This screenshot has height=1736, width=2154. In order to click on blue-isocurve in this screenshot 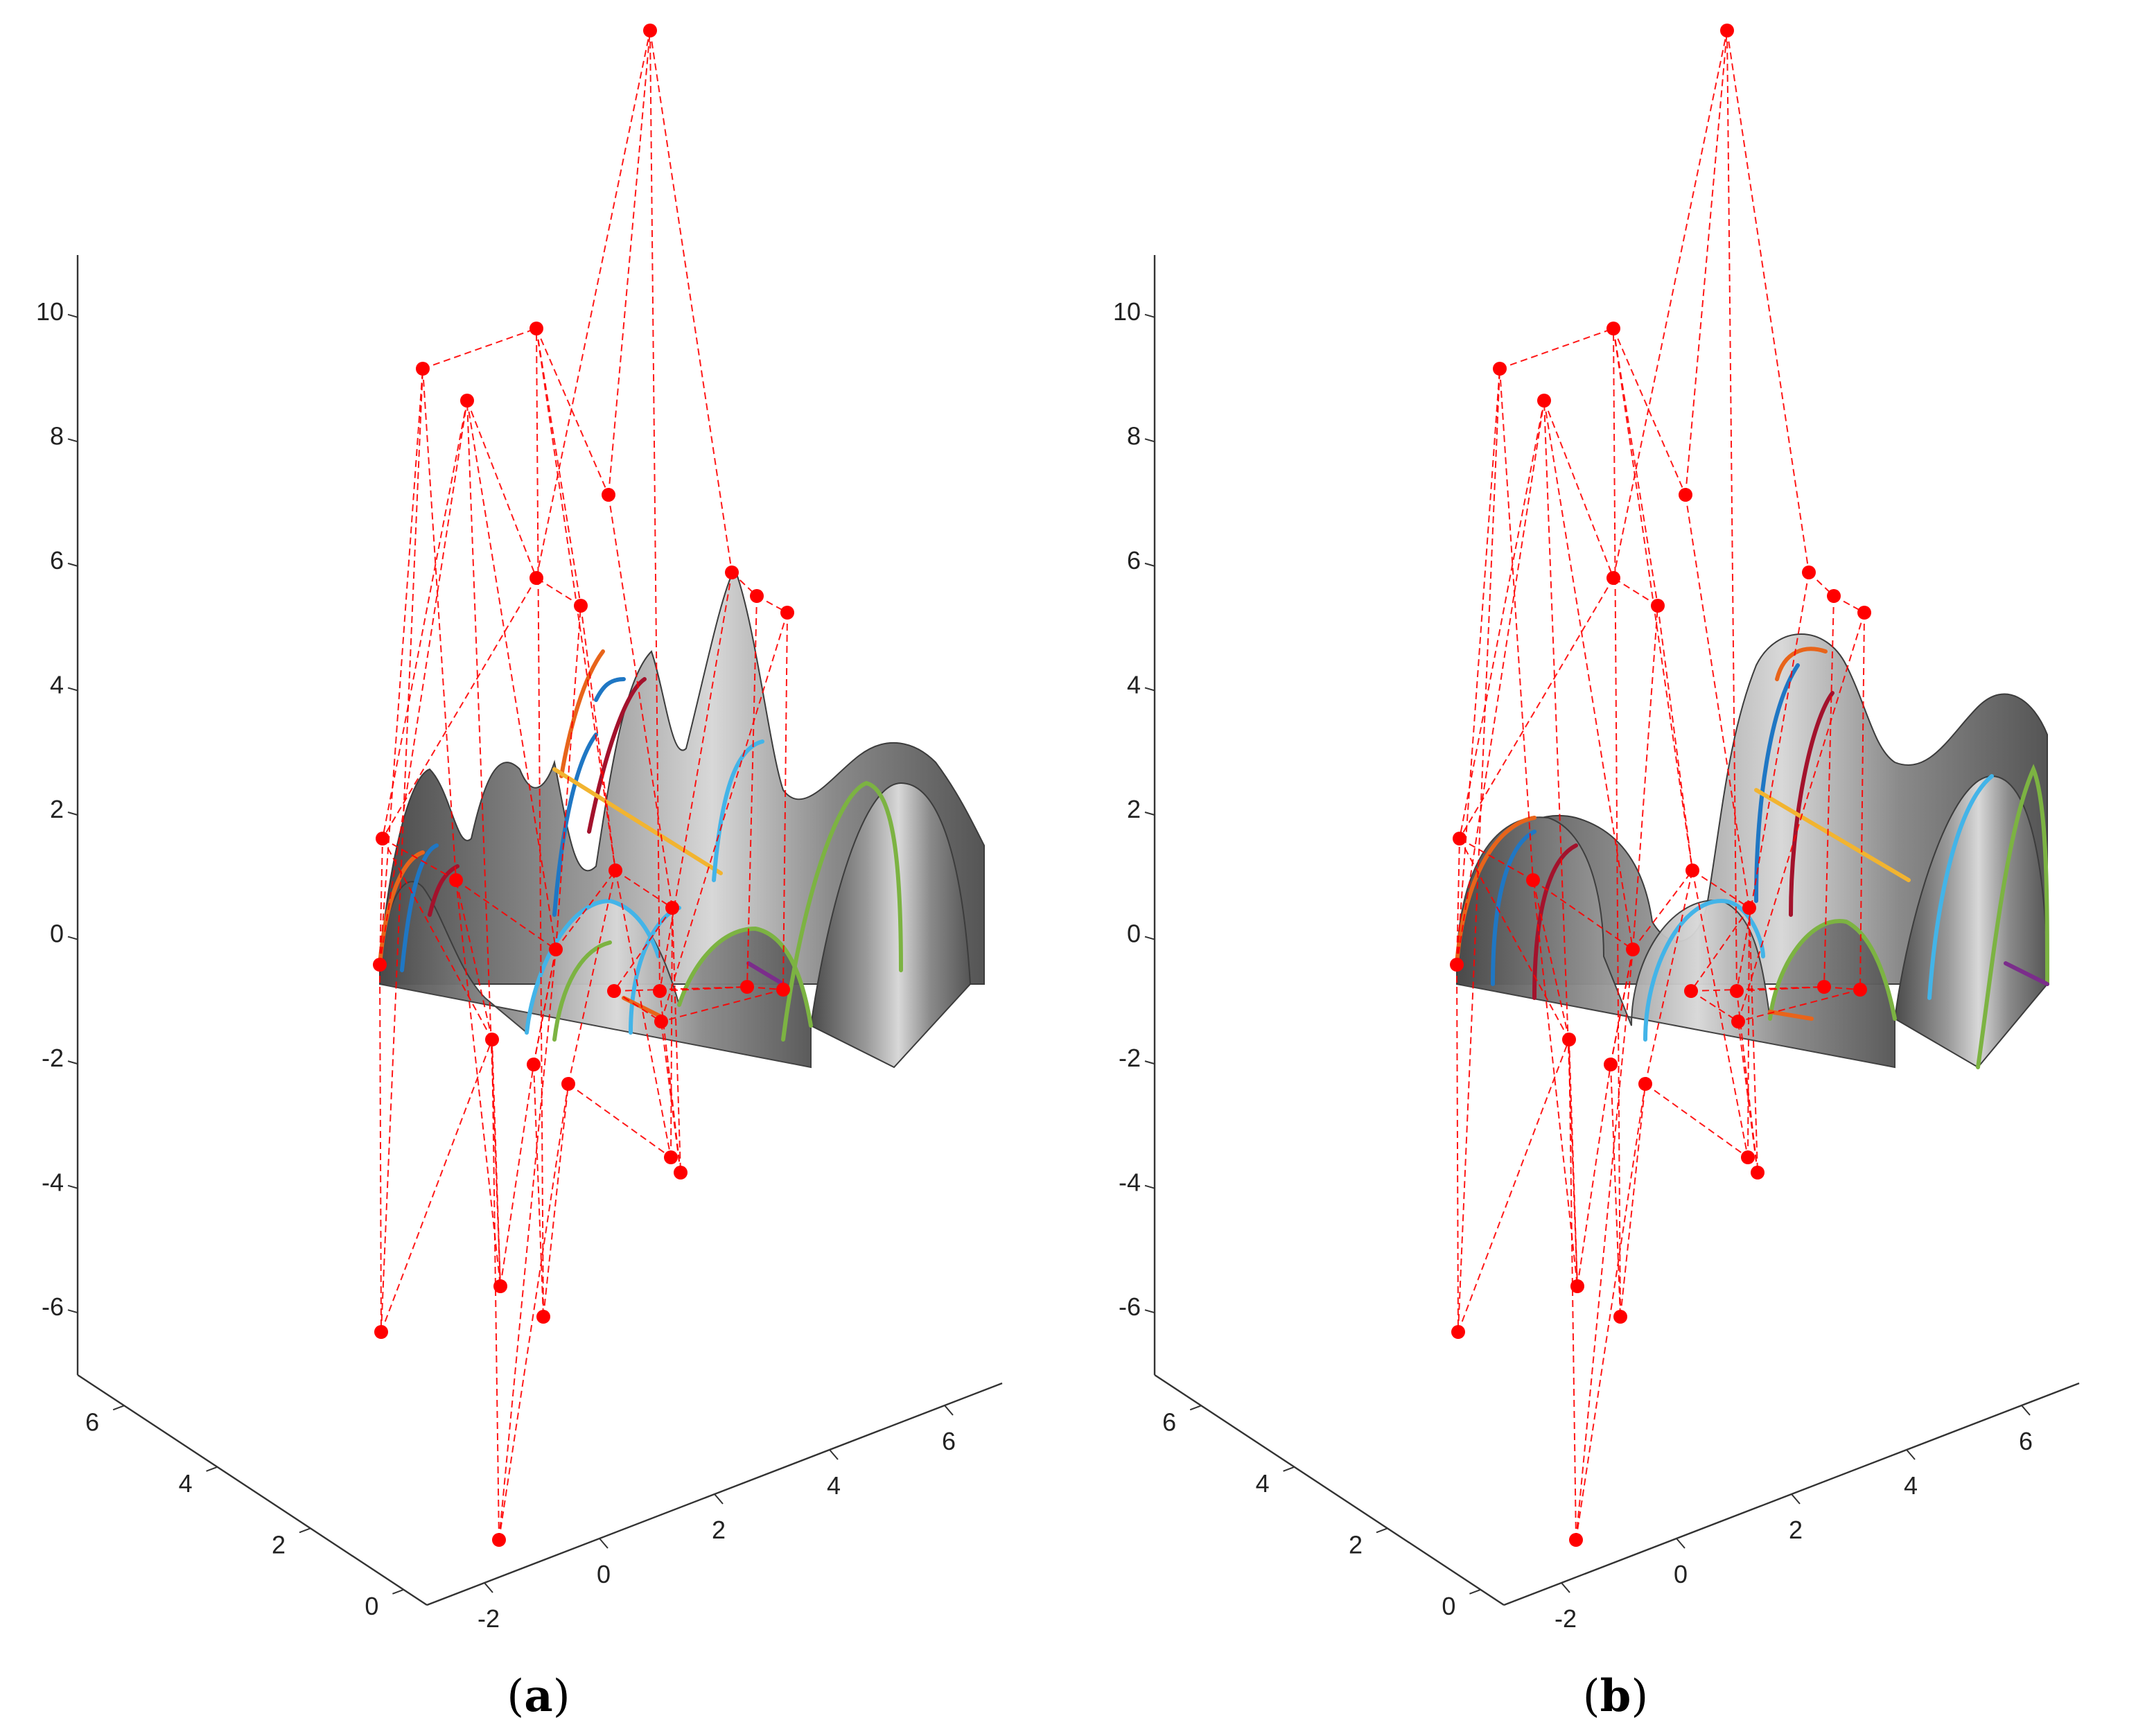, I will do `click(610, 689)`.